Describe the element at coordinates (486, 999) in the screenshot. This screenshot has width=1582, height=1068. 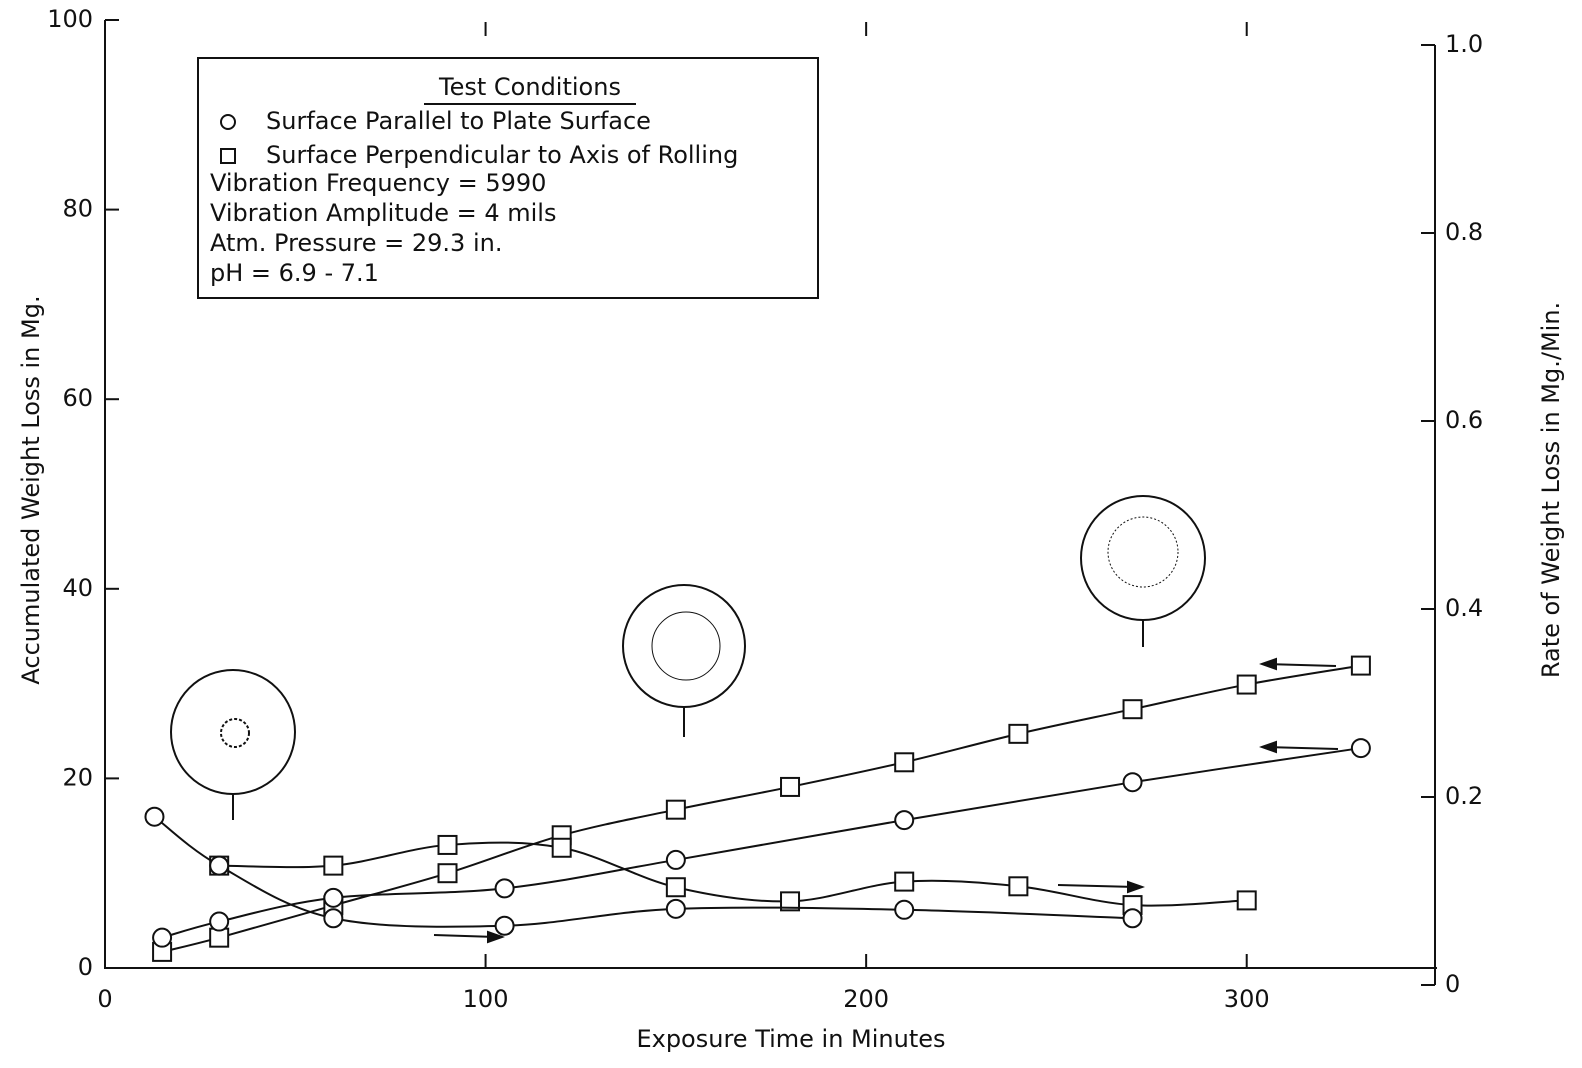
I see `x-tick-label: 100` at that location.